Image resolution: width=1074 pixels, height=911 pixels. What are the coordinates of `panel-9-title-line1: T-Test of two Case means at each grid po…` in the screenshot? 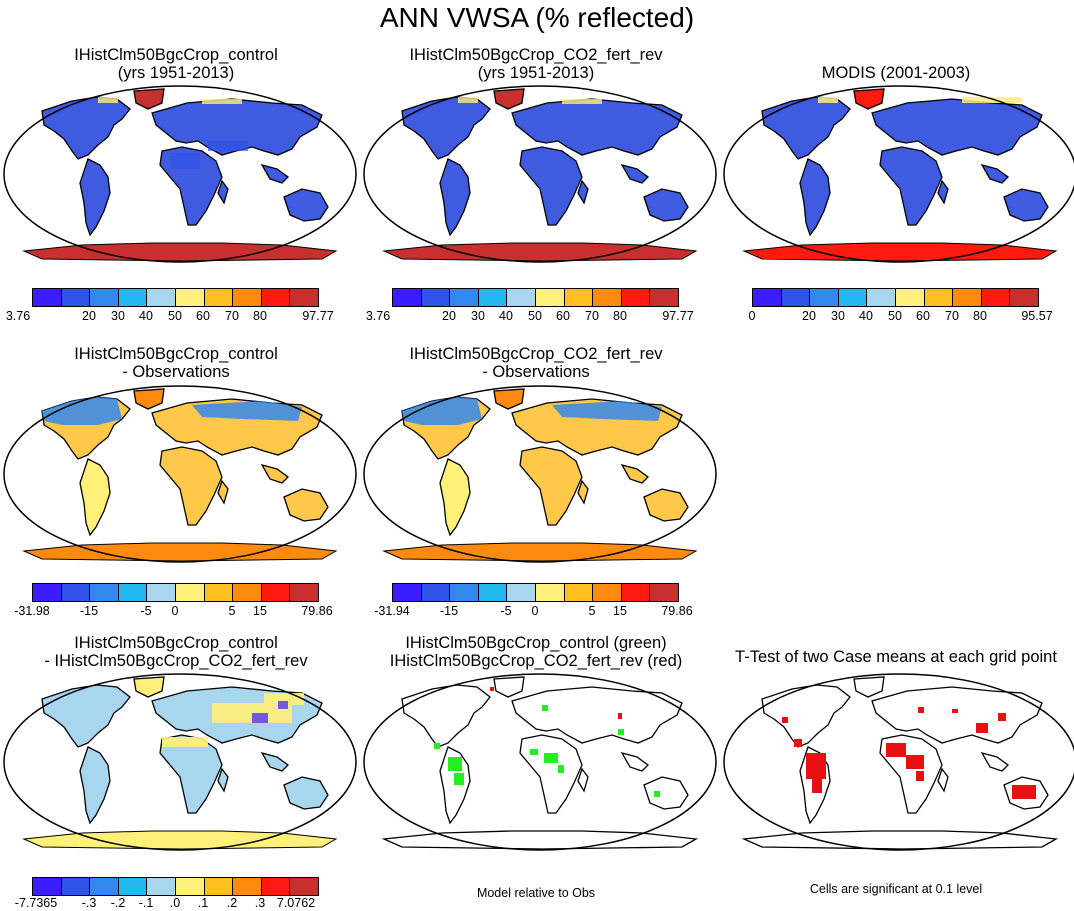 It's located at (896, 657).